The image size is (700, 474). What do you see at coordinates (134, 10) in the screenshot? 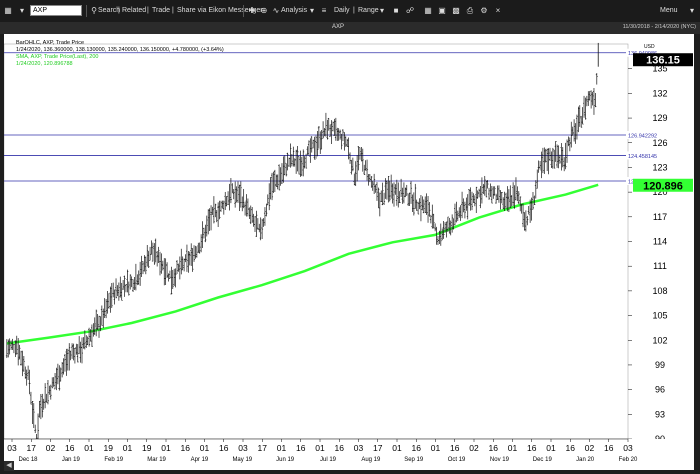
I see `related-button: Related` at bounding box center [134, 10].